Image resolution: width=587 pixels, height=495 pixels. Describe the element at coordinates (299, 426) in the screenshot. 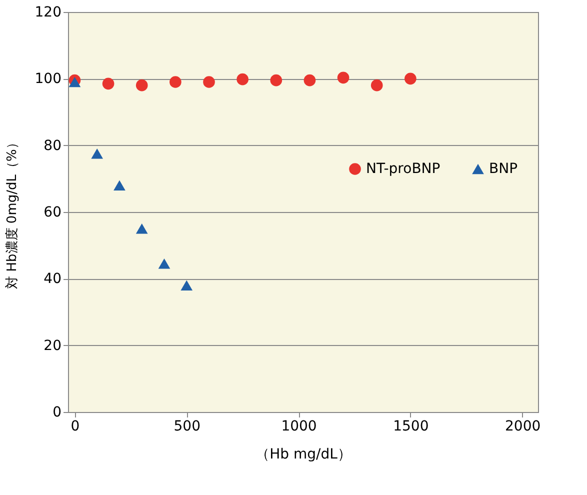

I see `x-tick-label: 1000` at that location.